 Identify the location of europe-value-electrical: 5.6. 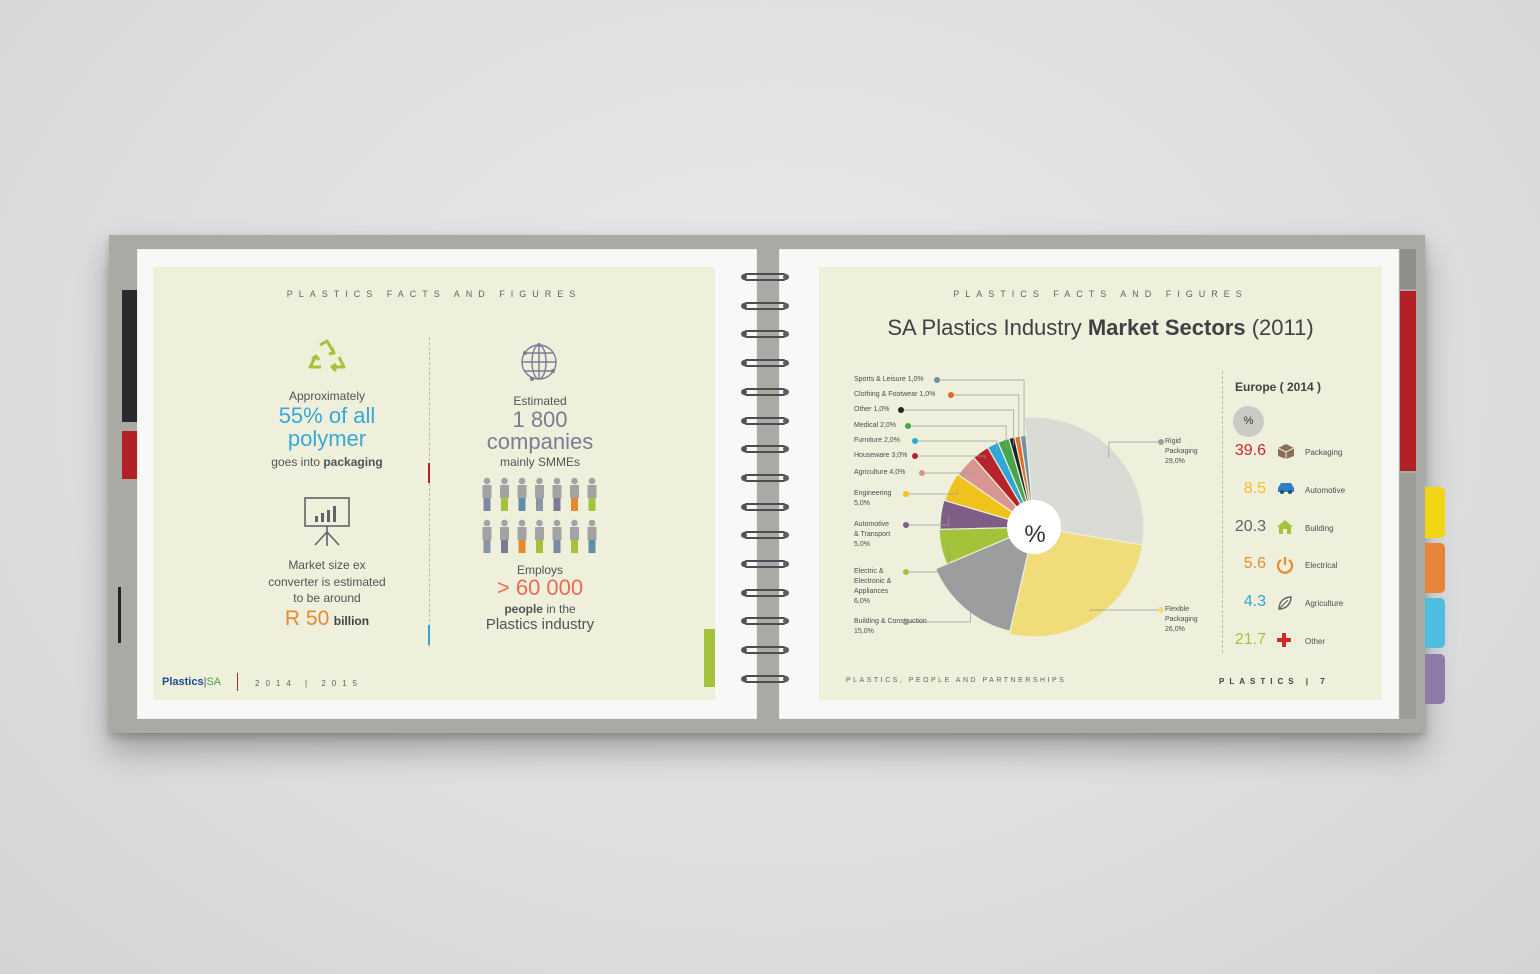
(1254, 564).